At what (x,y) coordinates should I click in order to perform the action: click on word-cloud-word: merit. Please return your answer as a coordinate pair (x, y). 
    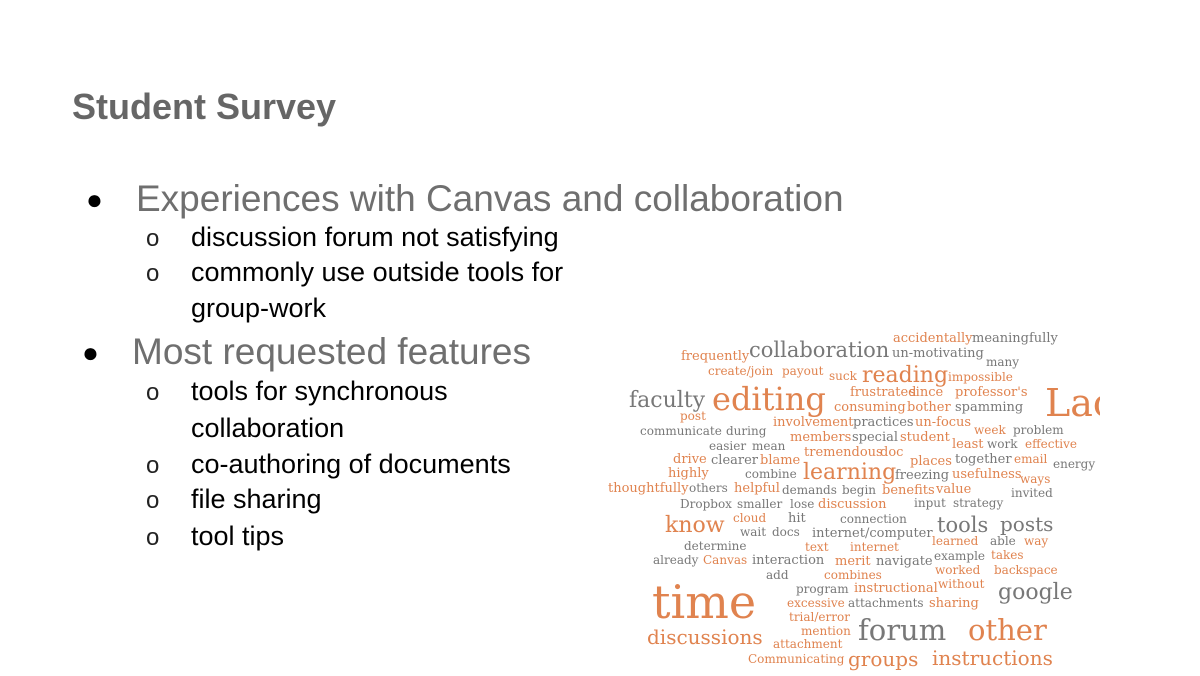
    Looking at the image, I should click on (853, 561).